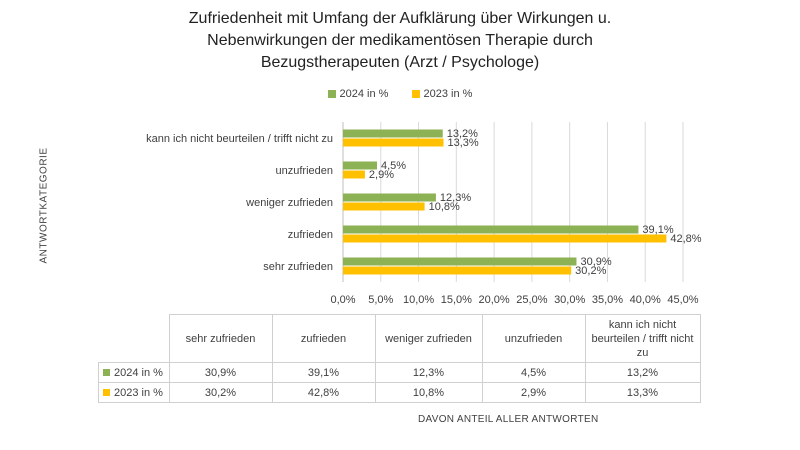 The height and width of the screenshot is (450, 800). I want to click on data-table-cell: 30,2%, so click(220, 392).